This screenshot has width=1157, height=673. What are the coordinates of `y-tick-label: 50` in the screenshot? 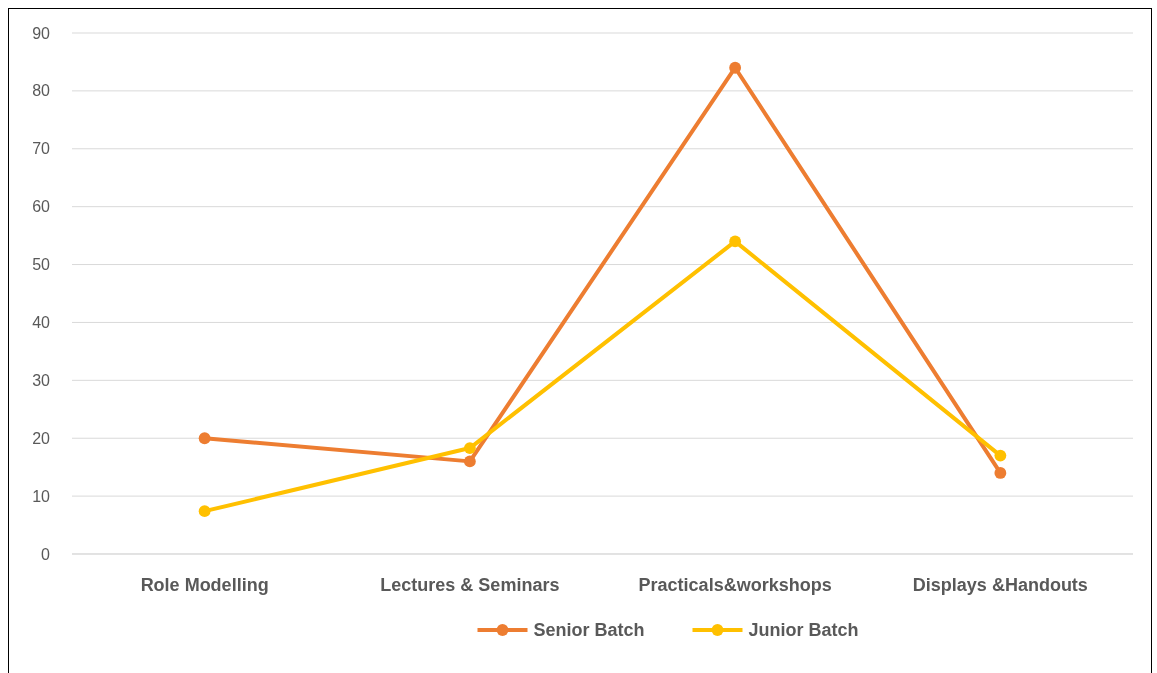 It's located at (41, 265).